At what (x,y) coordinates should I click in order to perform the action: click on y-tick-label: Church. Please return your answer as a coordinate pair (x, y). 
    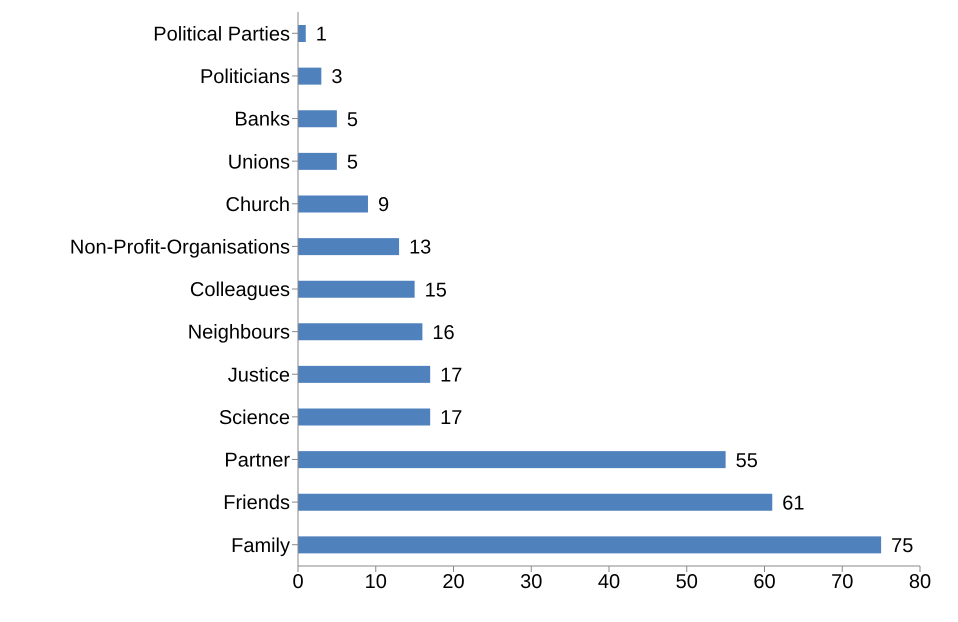
    Looking at the image, I should click on (258, 205).